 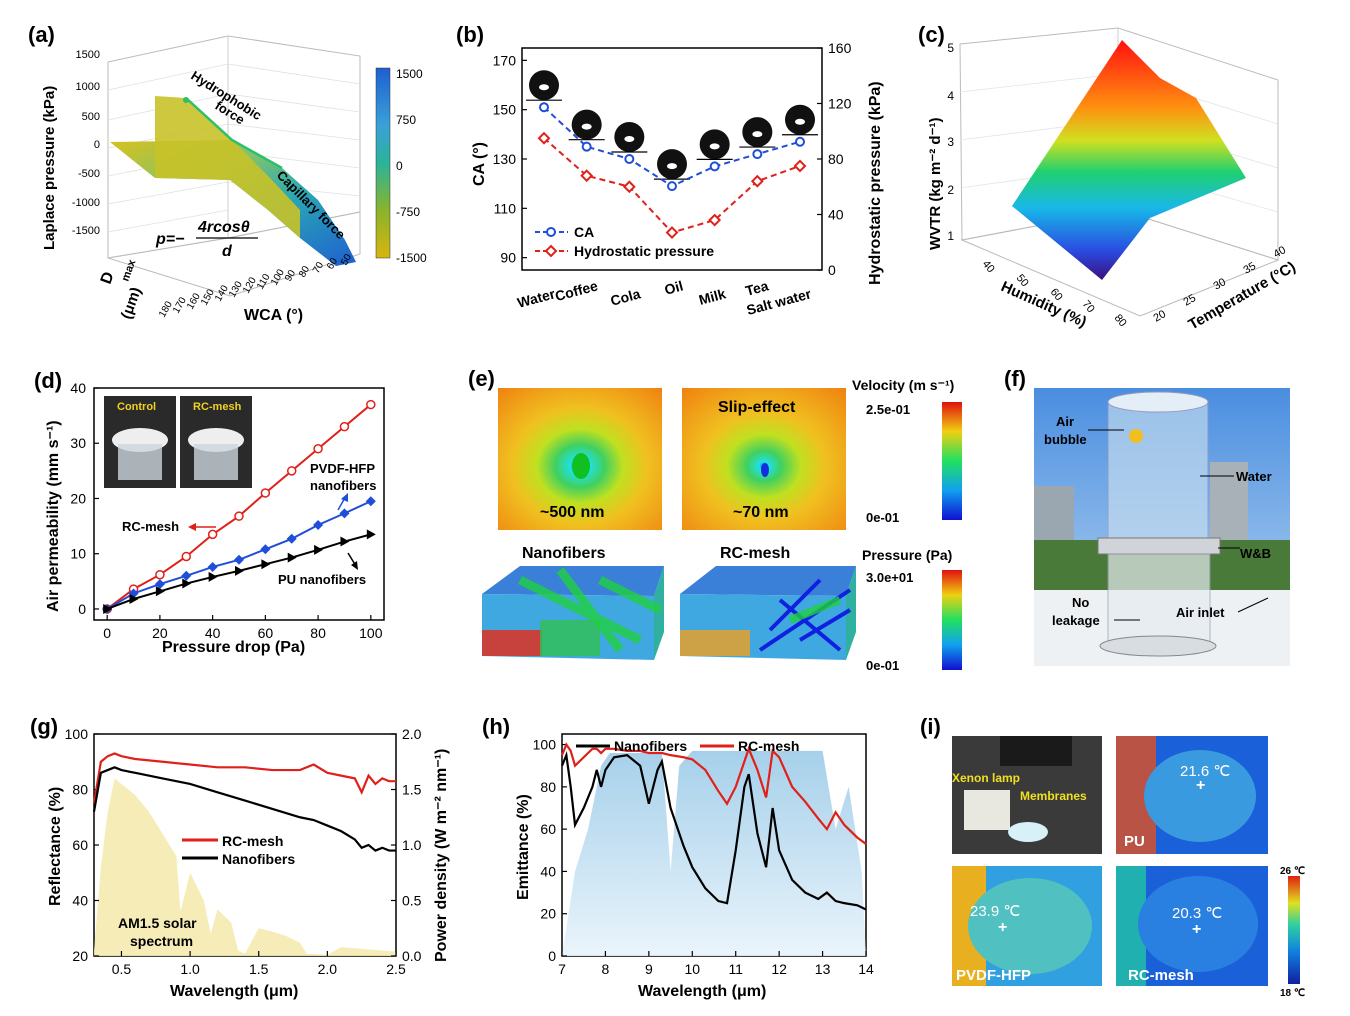 I want to click on annotation-rc-d: RC-mesh, so click(x=150, y=526).